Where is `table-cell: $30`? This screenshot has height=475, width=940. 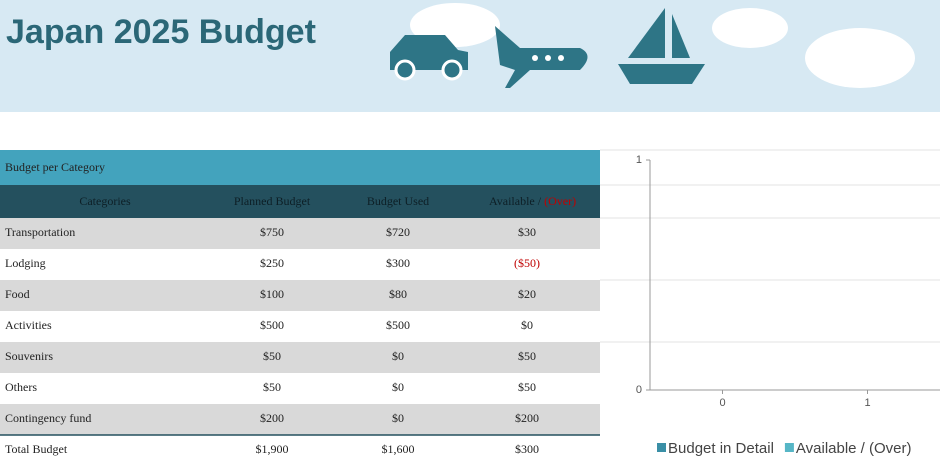
table-cell: $30 is located at coordinates (527, 232).